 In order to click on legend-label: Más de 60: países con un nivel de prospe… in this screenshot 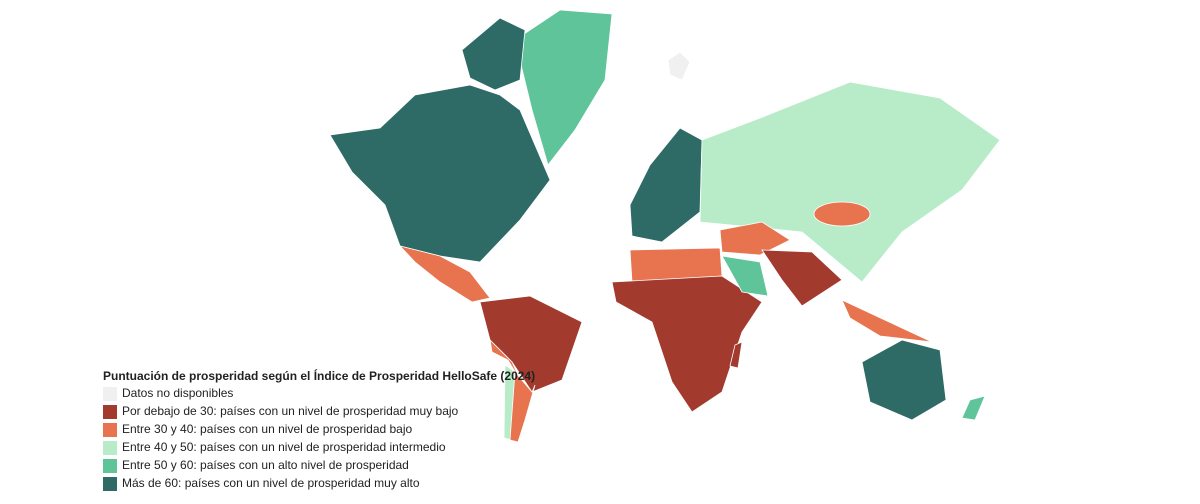, I will do `click(271, 483)`.